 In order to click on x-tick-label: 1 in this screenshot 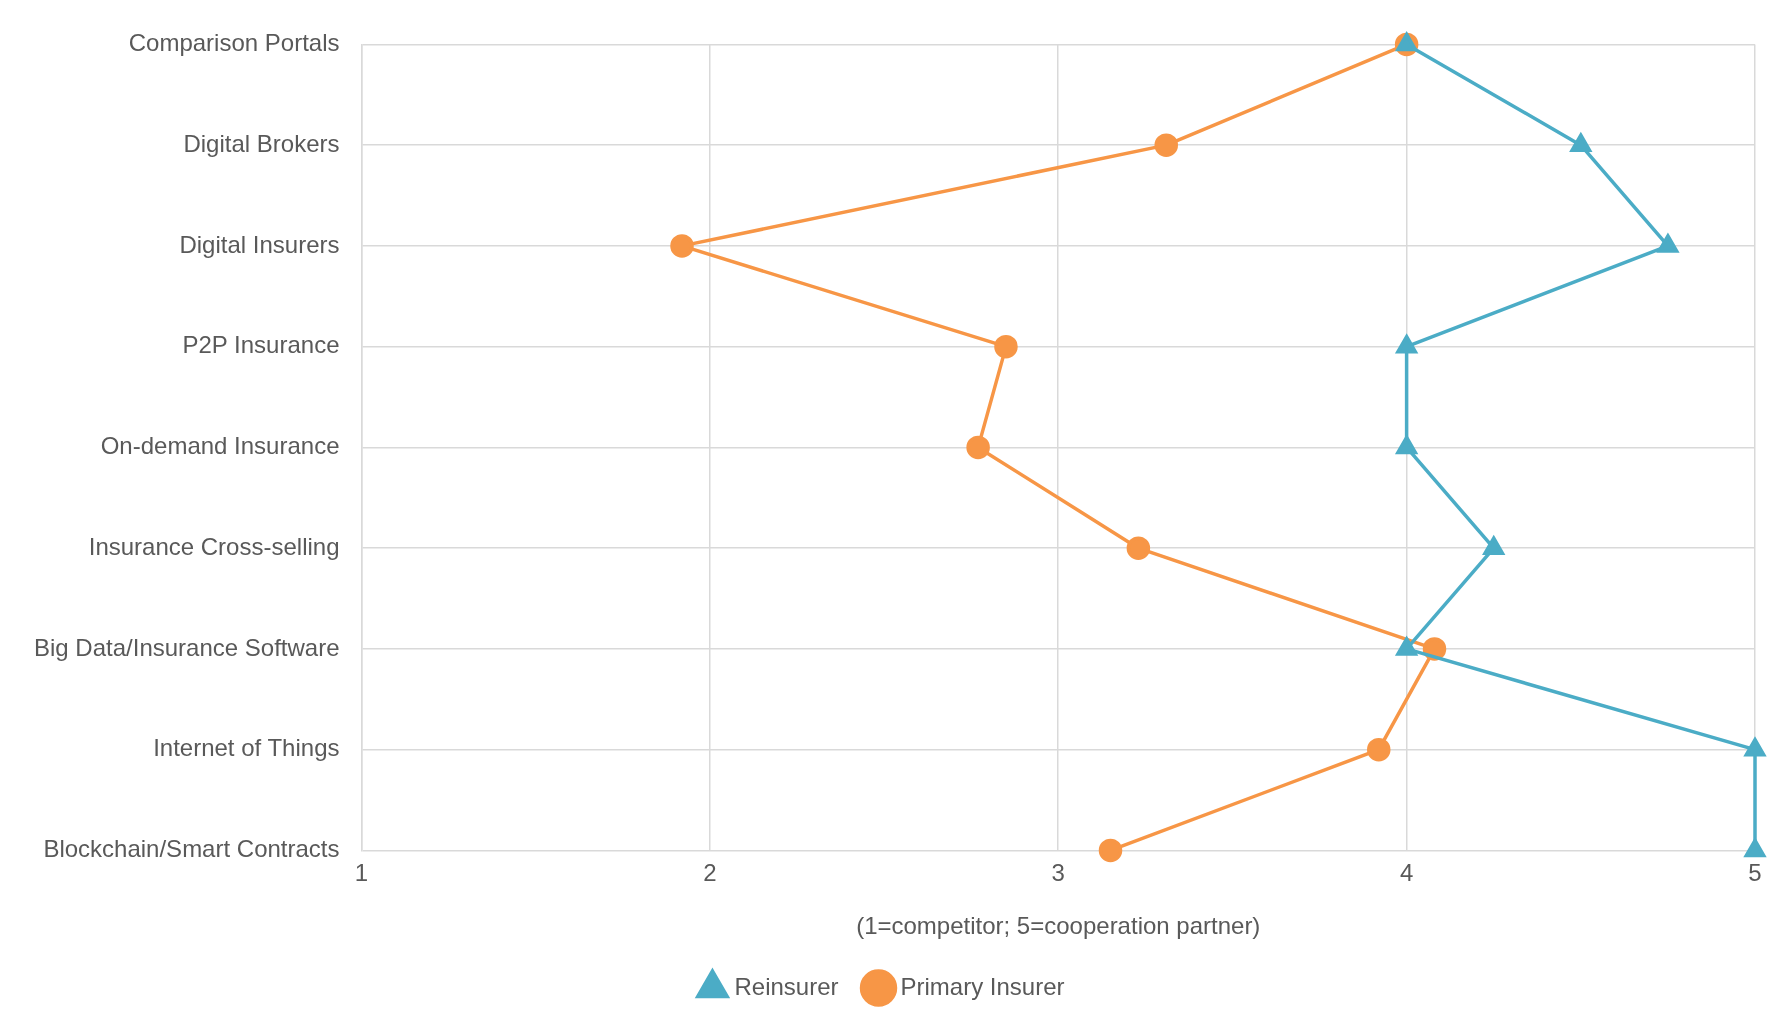, I will do `click(361, 873)`.